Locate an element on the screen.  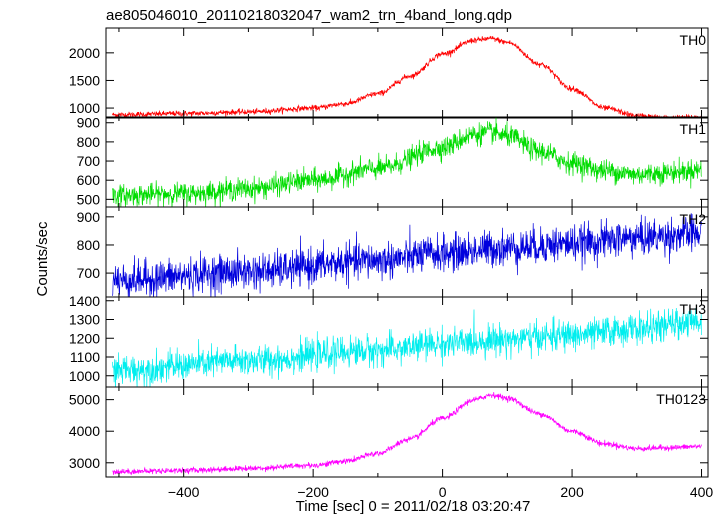
x-tick-label: −400 is located at coordinates (184, 492).